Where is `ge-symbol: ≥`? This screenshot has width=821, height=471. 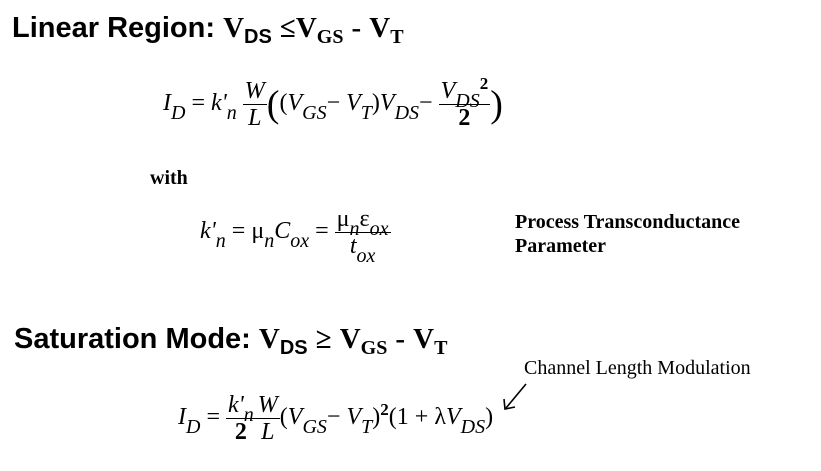 ge-symbol: ≥ is located at coordinates (323, 339).